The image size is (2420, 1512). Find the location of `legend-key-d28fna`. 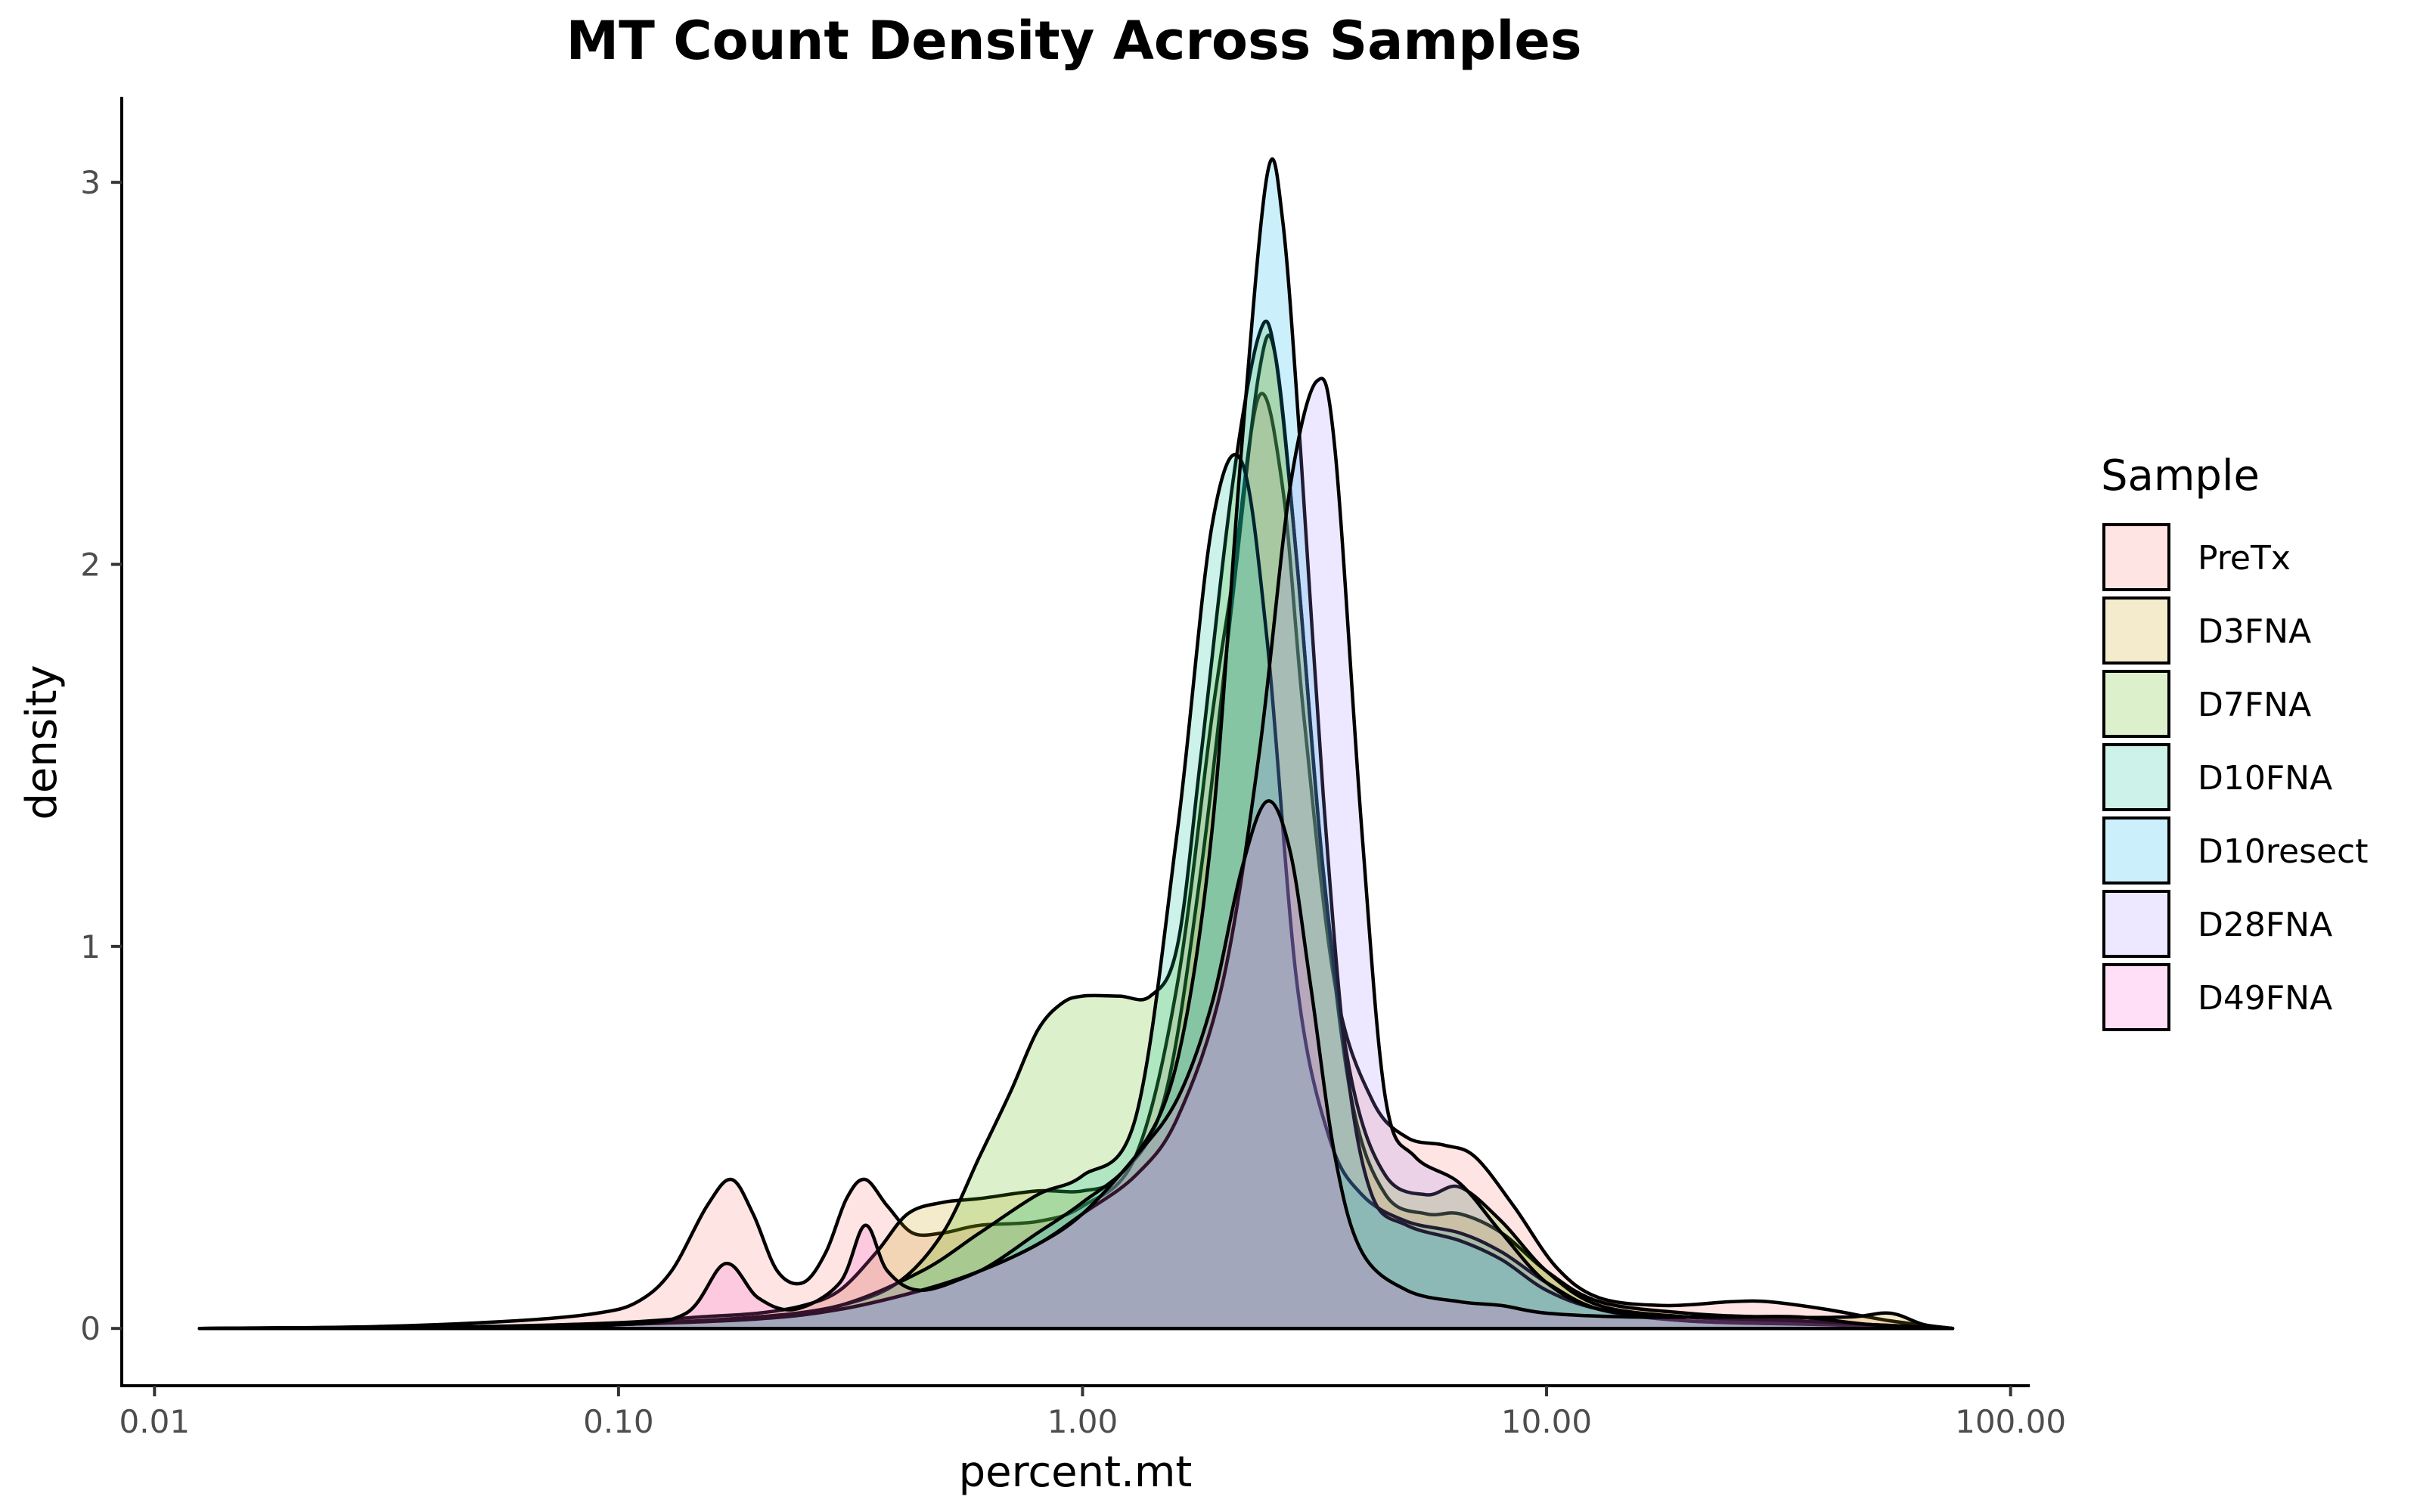

legend-key-d28fna is located at coordinates (2136, 924).